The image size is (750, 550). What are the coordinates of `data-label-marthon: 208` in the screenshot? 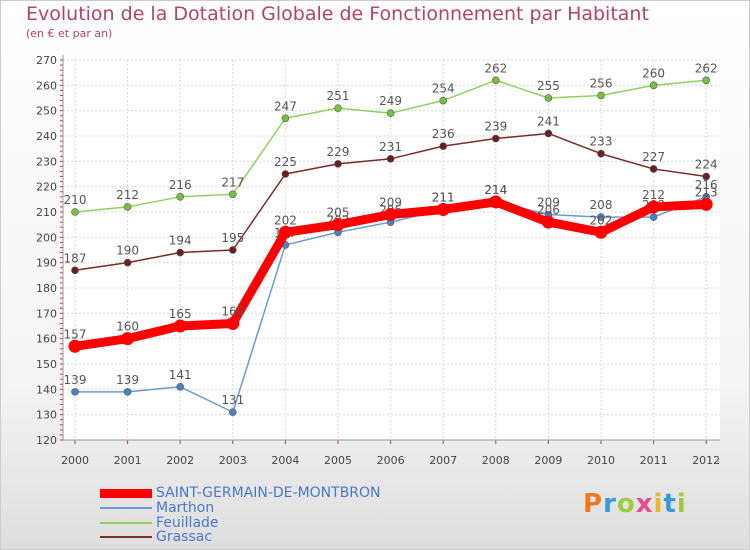 It's located at (601, 205).